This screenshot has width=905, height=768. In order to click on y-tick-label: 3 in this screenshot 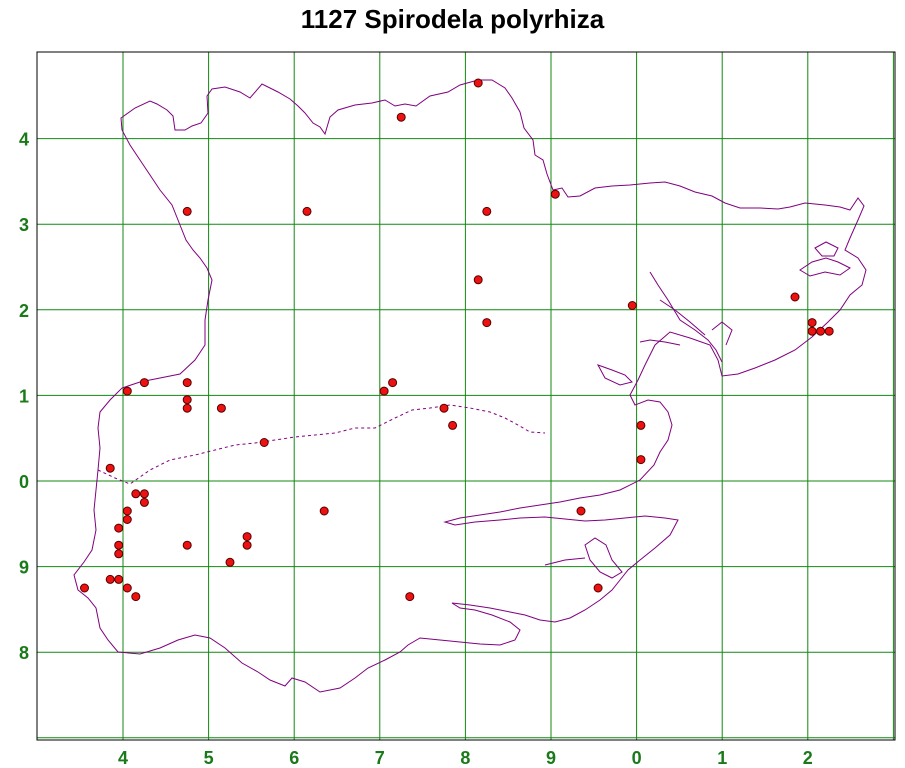, I will do `click(24, 225)`.